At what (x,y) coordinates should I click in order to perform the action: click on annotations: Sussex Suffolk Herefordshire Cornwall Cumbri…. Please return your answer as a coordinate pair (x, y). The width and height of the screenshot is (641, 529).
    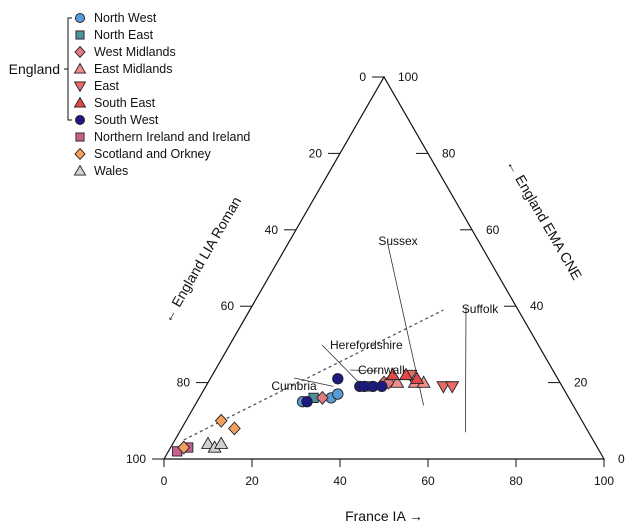
    Looking at the image, I should click on (385, 313).